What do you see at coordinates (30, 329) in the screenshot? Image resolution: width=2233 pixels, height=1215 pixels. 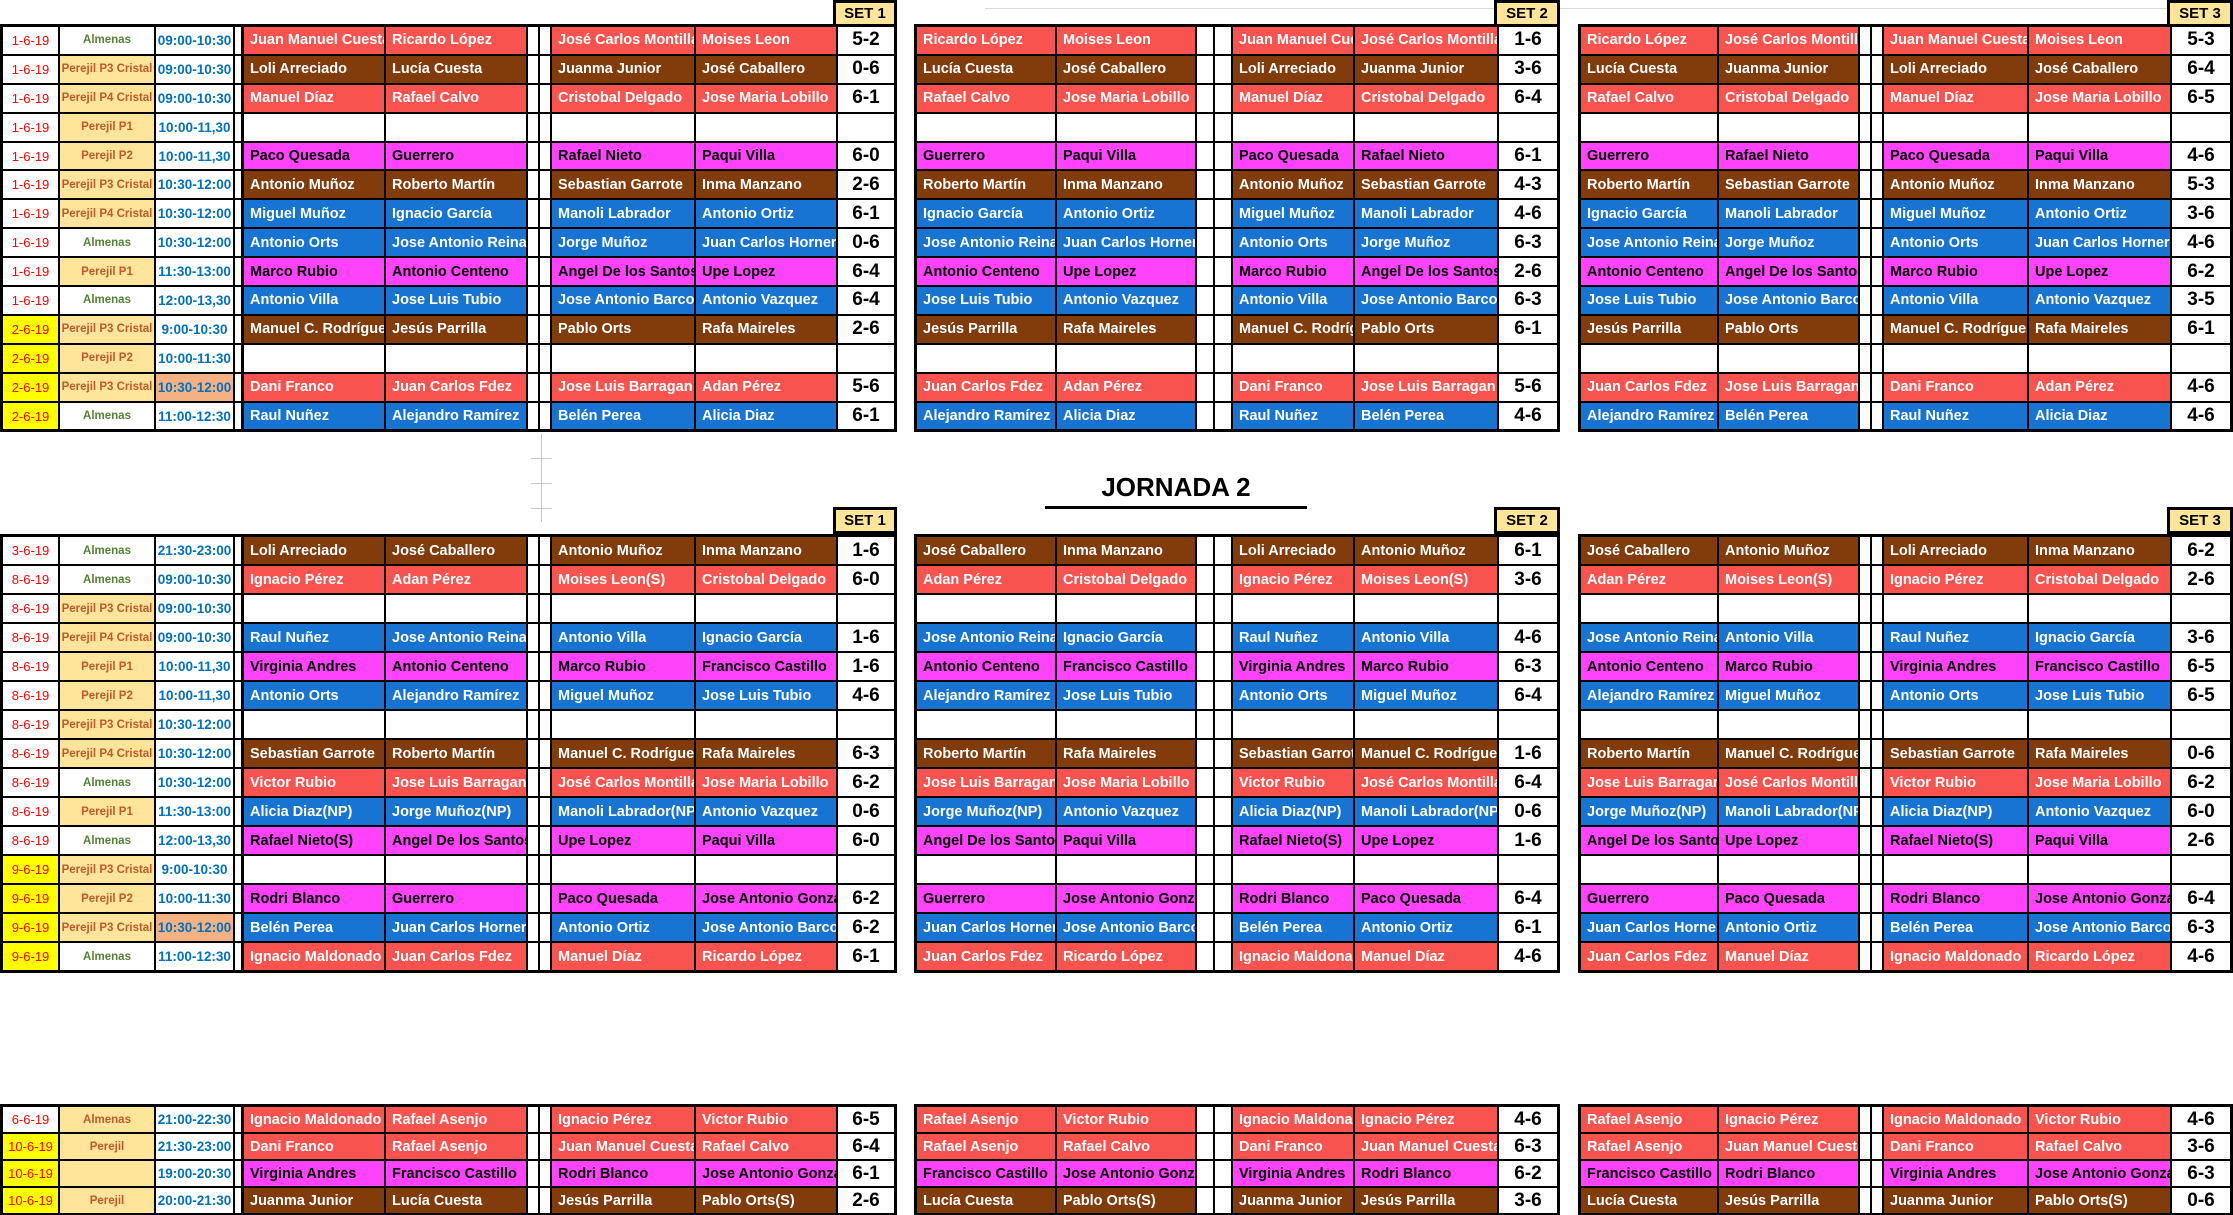 I see `date-cell: 2-6-19` at bounding box center [30, 329].